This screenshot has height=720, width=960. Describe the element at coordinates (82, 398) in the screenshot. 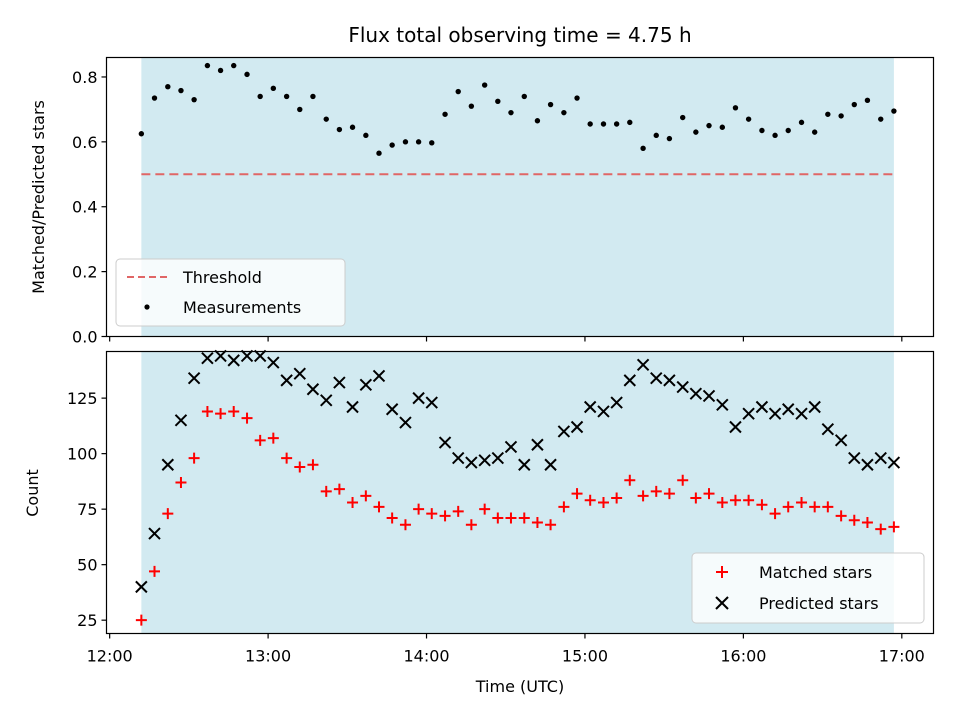

I see `bottom-y-tick-label: 125` at that location.